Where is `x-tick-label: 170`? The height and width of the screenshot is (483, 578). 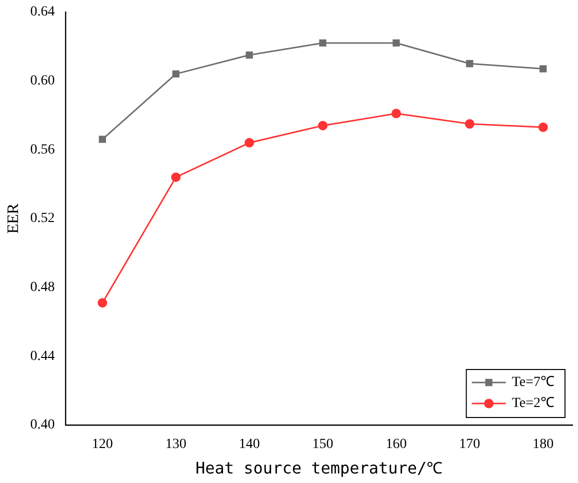
x-tick-label: 170 is located at coordinates (469, 444).